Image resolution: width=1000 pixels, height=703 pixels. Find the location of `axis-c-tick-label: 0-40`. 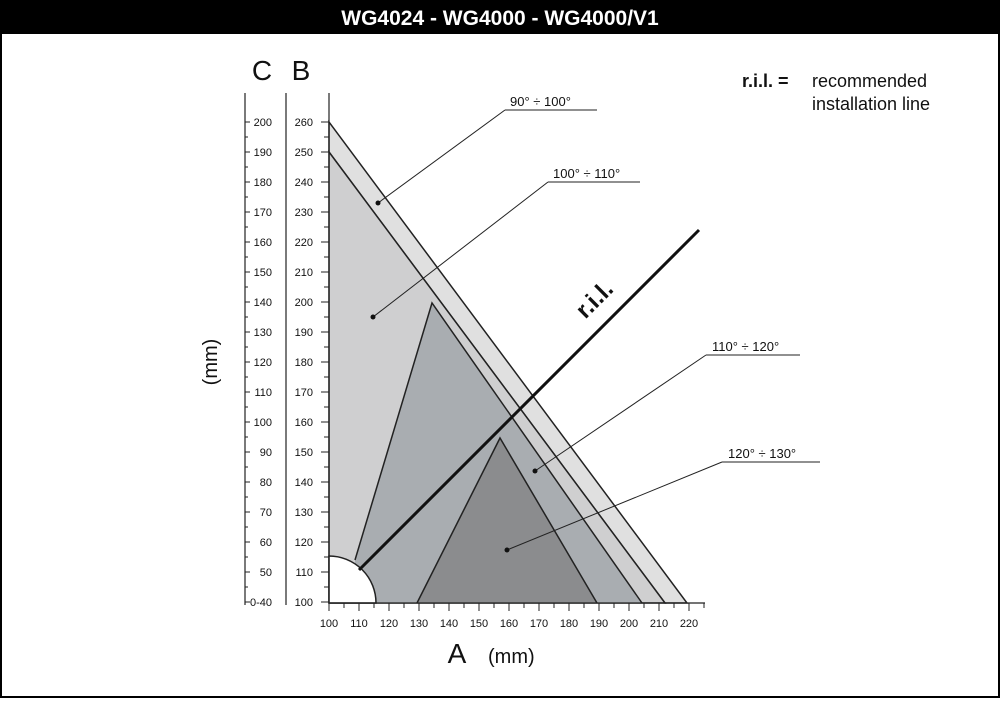

axis-c-tick-label: 0-40 is located at coordinates (261, 603).